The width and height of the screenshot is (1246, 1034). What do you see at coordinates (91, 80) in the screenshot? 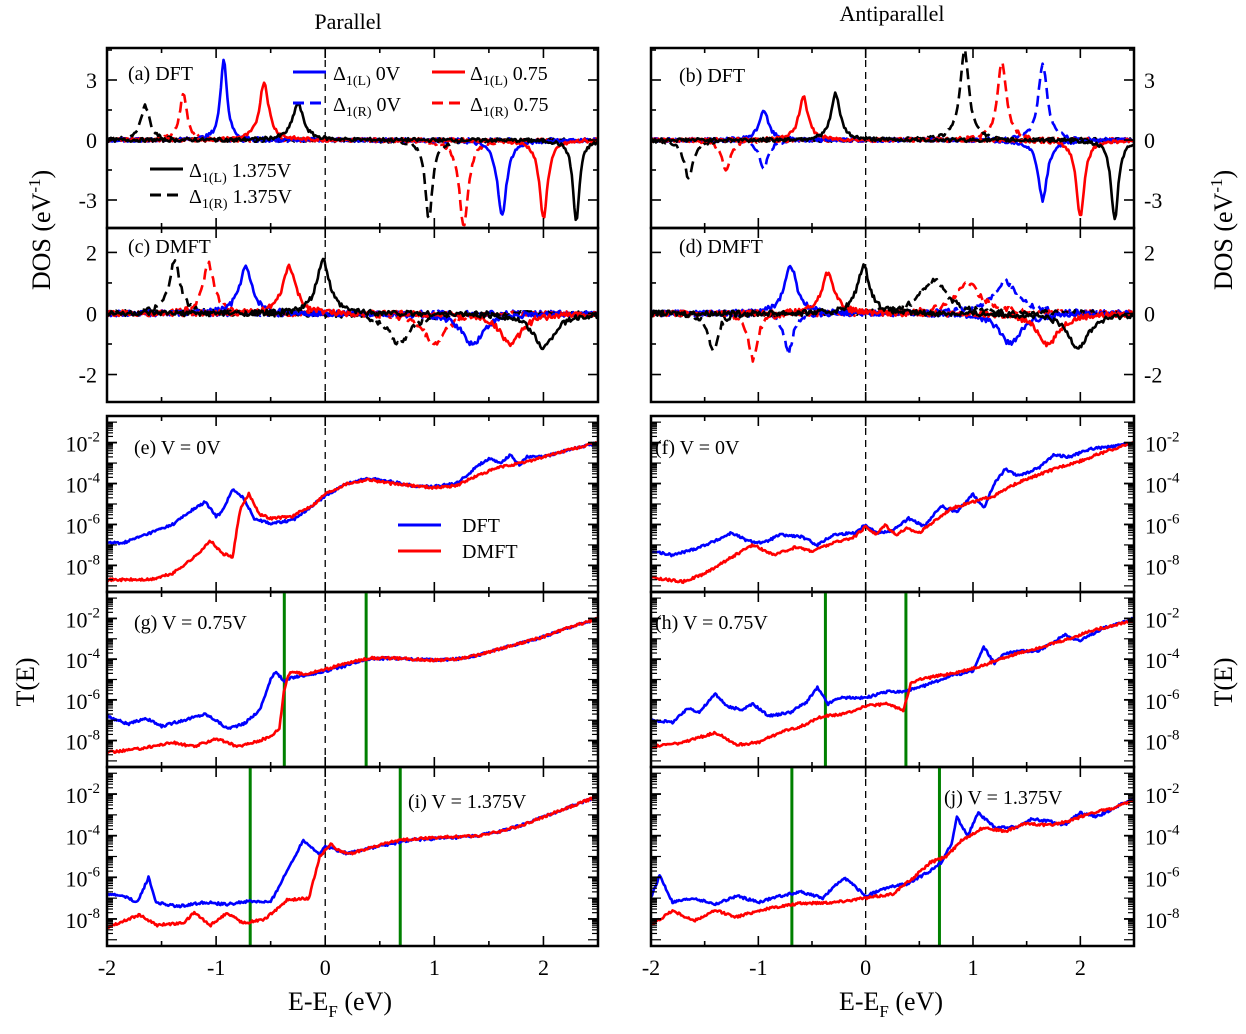
I see `y-tick-label-left: 3` at bounding box center [91, 80].